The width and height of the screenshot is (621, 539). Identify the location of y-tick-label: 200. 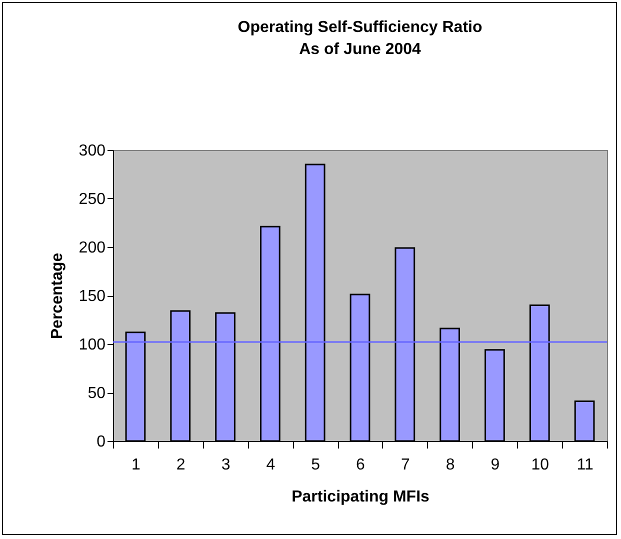
(92, 248).